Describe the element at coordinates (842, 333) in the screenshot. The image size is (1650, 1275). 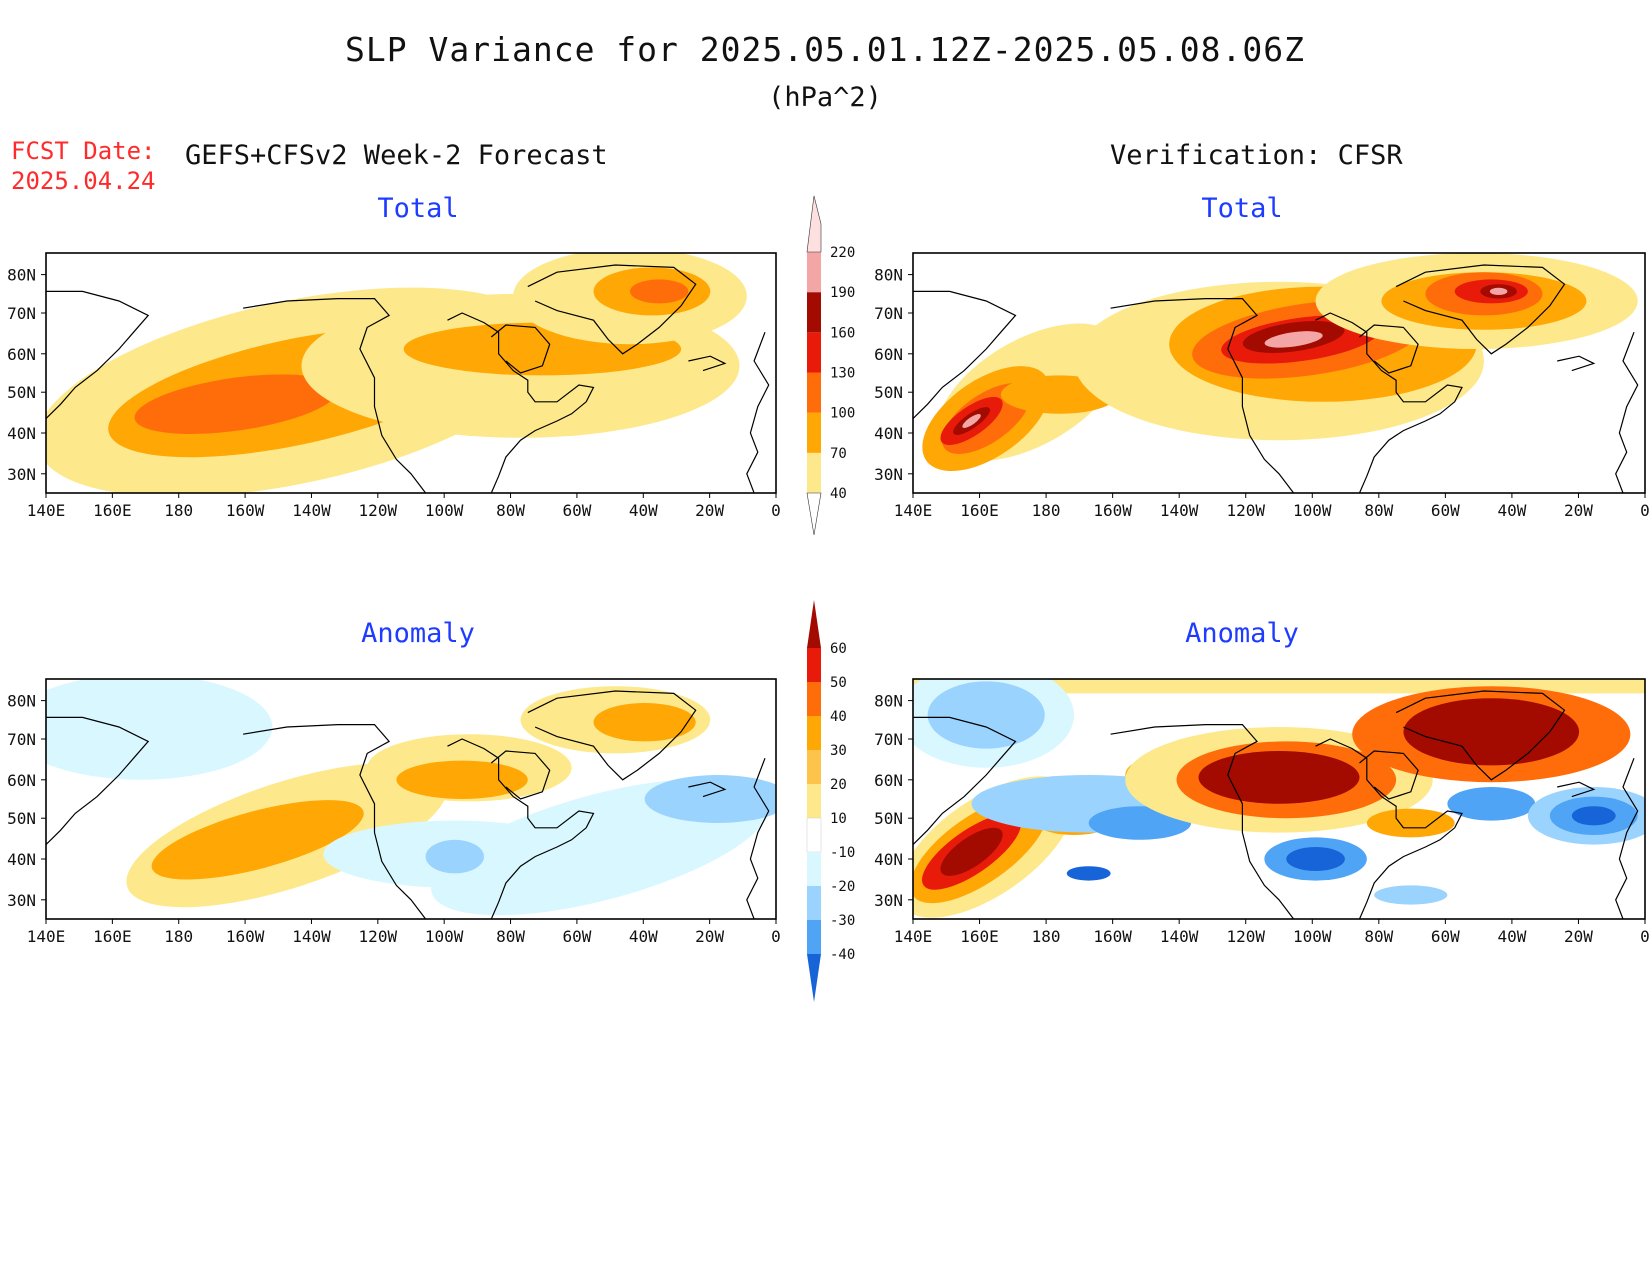
I see `colorbar-label: 160` at that location.